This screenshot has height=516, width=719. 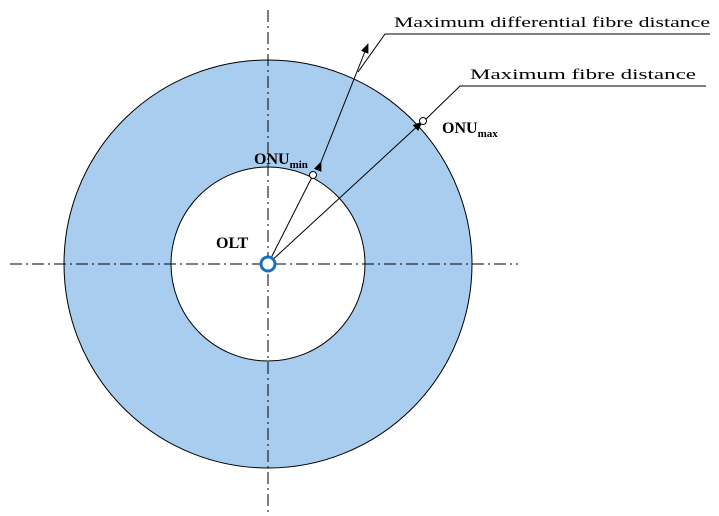 What do you see at coordinates (268, 264) in the screenshot?
I see `olt-marker-icon` at bounding box center [268, 264].